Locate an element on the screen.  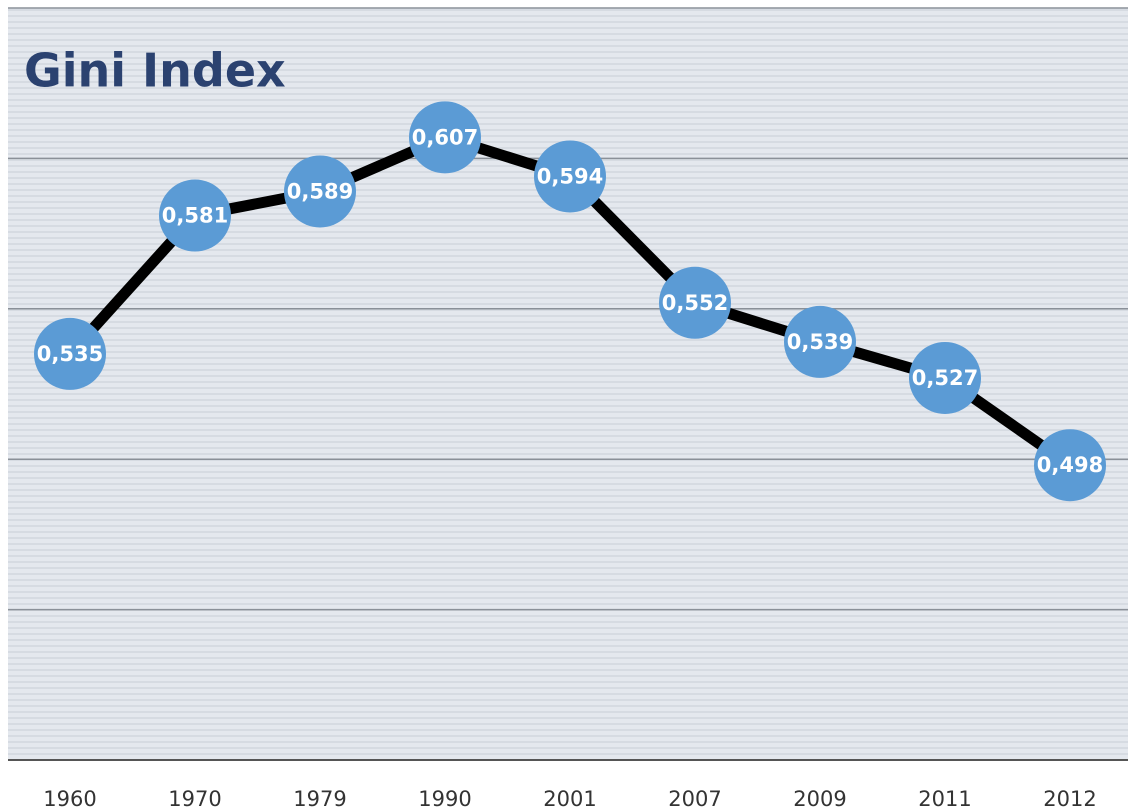
x-tick-label: 1970 is located at coordinates (194, 799).